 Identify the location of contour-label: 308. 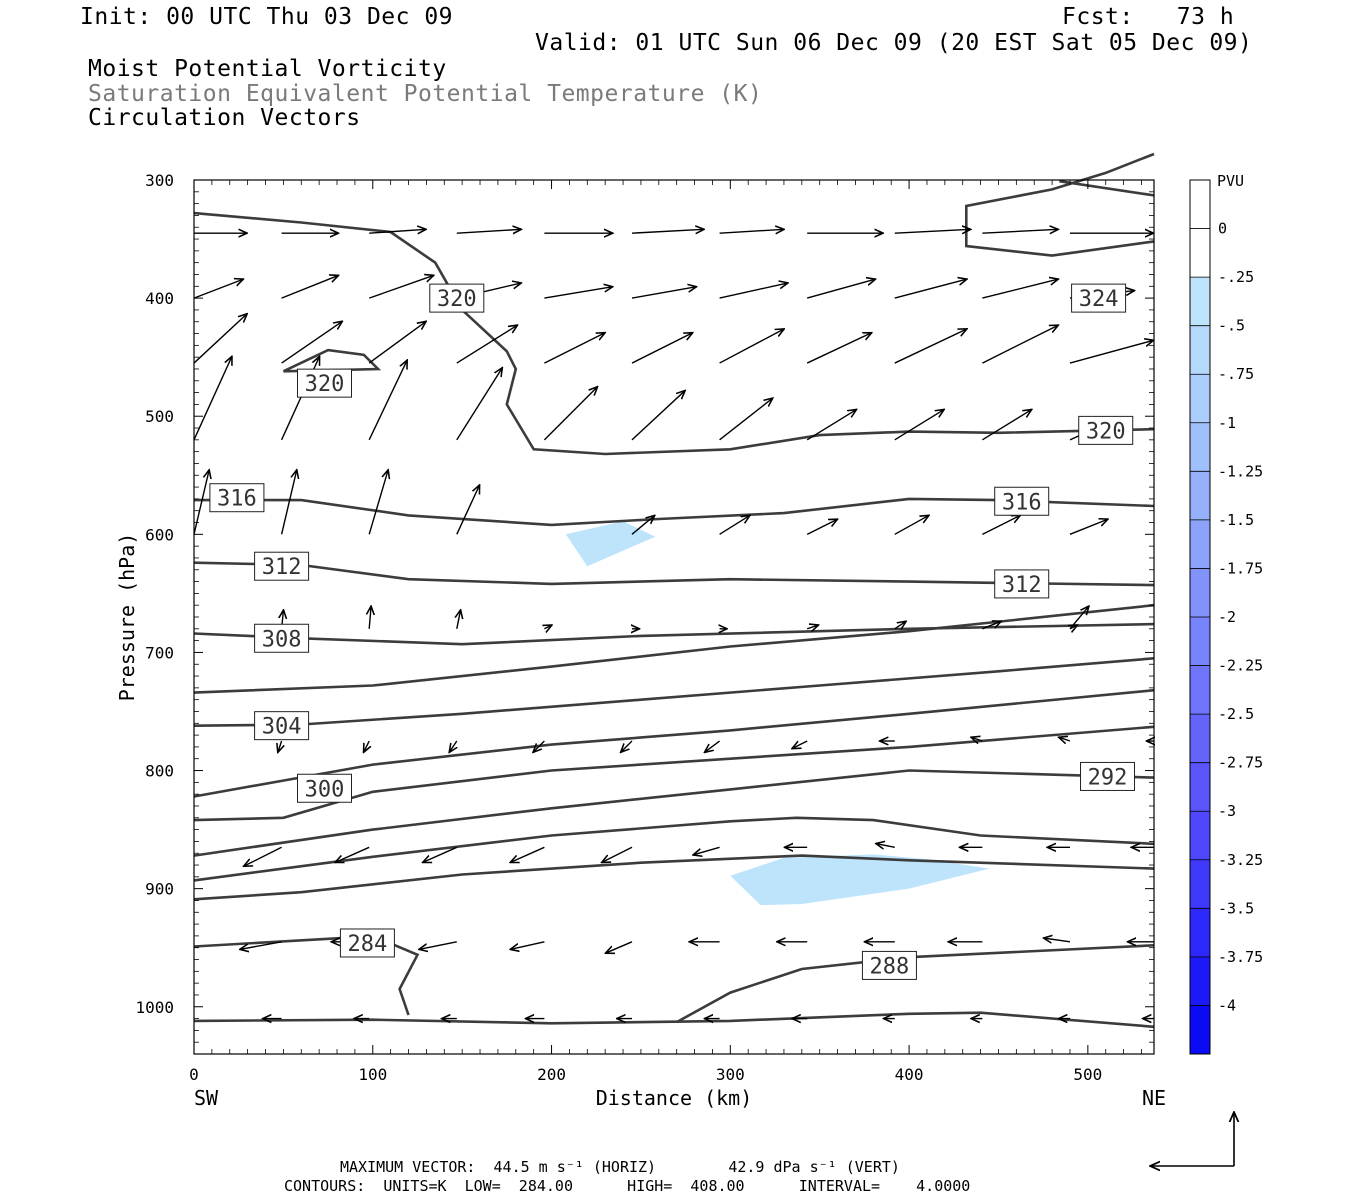
(282, 639).